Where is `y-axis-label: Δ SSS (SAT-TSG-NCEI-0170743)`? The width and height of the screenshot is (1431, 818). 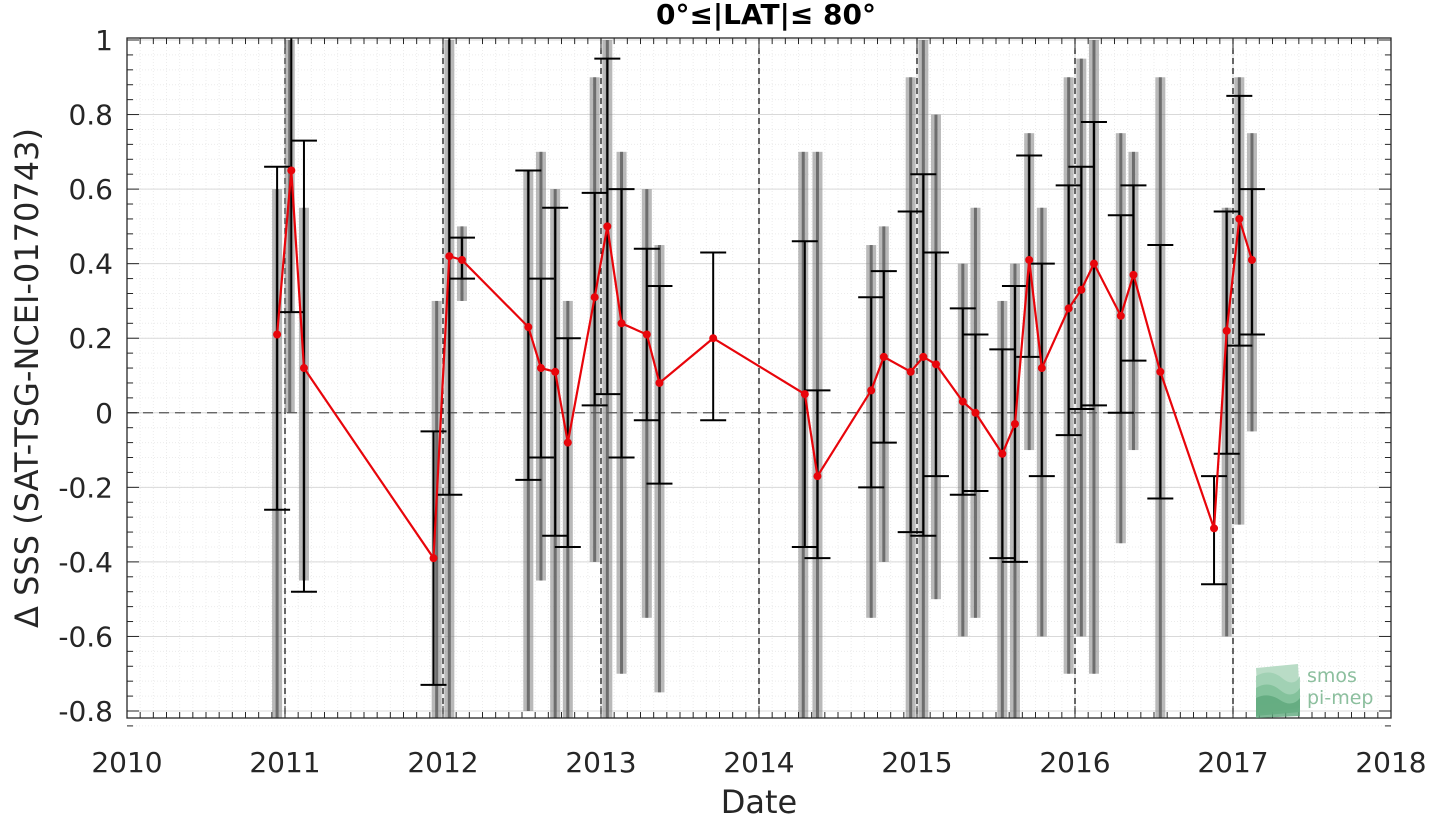
y-axis-label: Δ SSS (SAT-TSG-NCEI-0170743) is located at coordinates (27, 378).